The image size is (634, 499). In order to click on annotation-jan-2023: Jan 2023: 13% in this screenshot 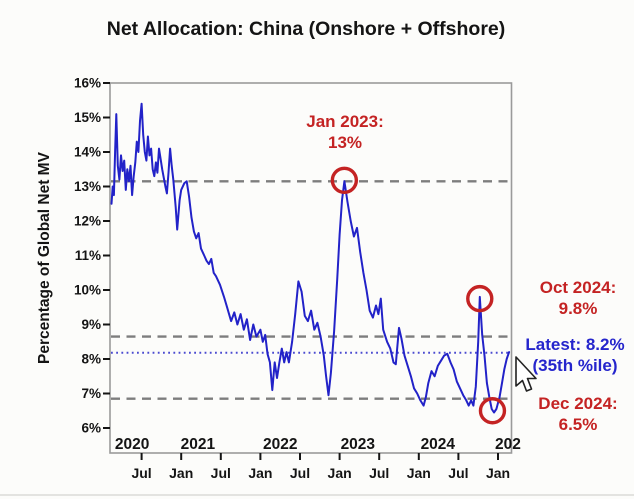, I will do `click(345, 132)`.